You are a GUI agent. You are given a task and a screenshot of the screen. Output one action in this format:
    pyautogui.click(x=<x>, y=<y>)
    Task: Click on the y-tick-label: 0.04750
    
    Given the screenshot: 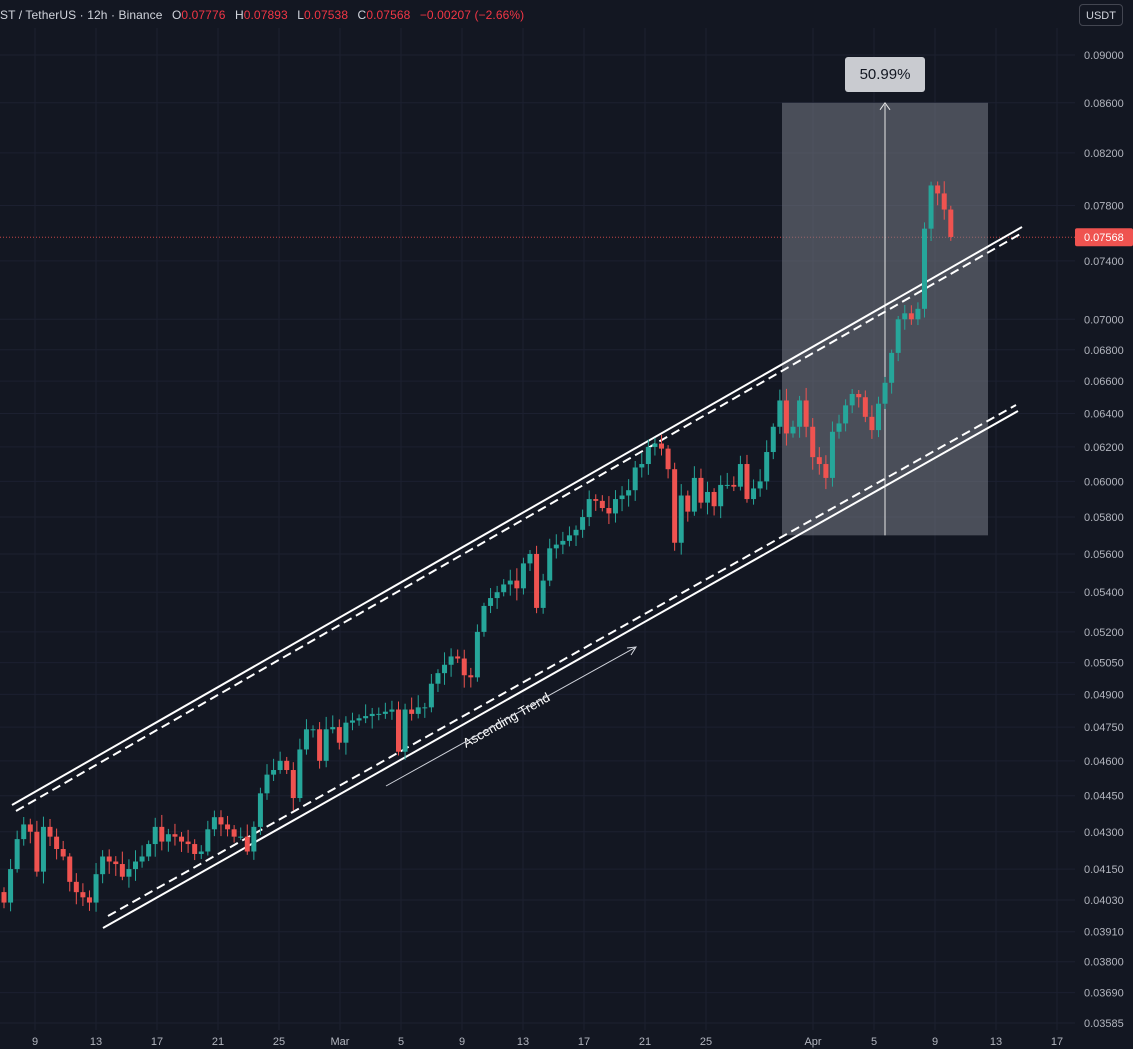 What is the action you would take?
    pyautogui.click(x=1104, y=728)
    